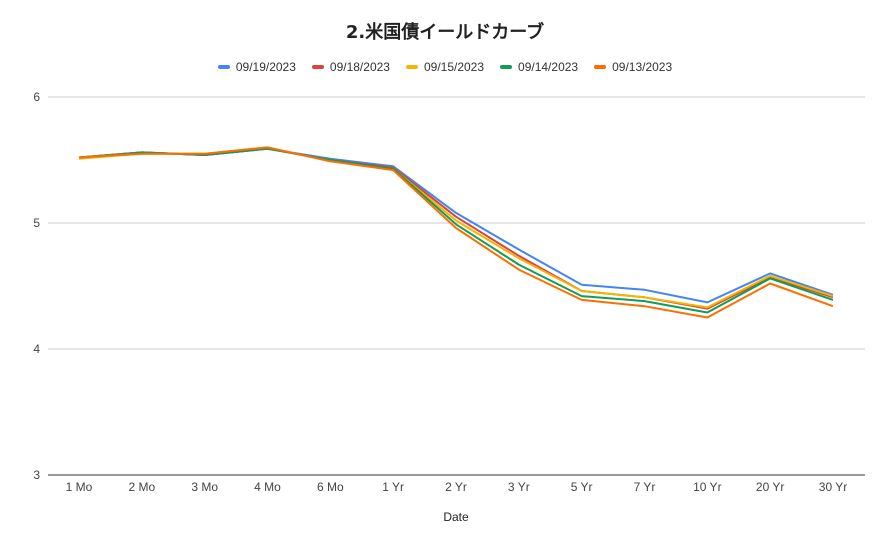  What do you see at coordinates (330, 487) in the screenshot?
I see `x-tick-label: 6 Mo` at bounding box center [330, 487].